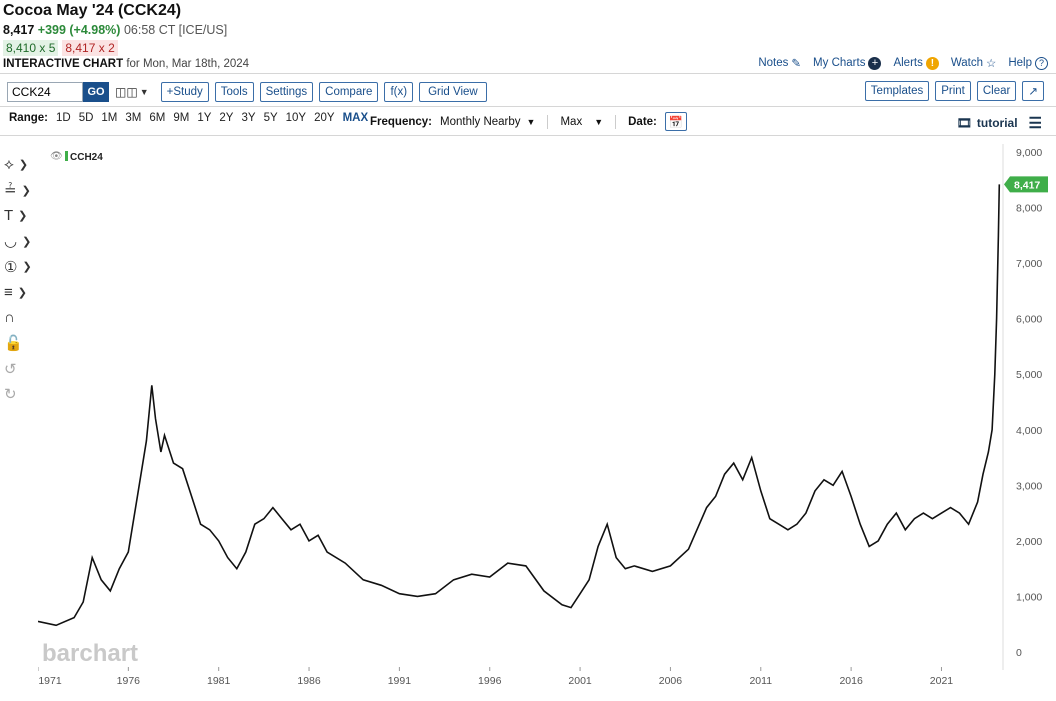 Image resolution: width=1056 pixels, height=701 pixels. I want to click on help-link: Help?, so click(1028, 63).